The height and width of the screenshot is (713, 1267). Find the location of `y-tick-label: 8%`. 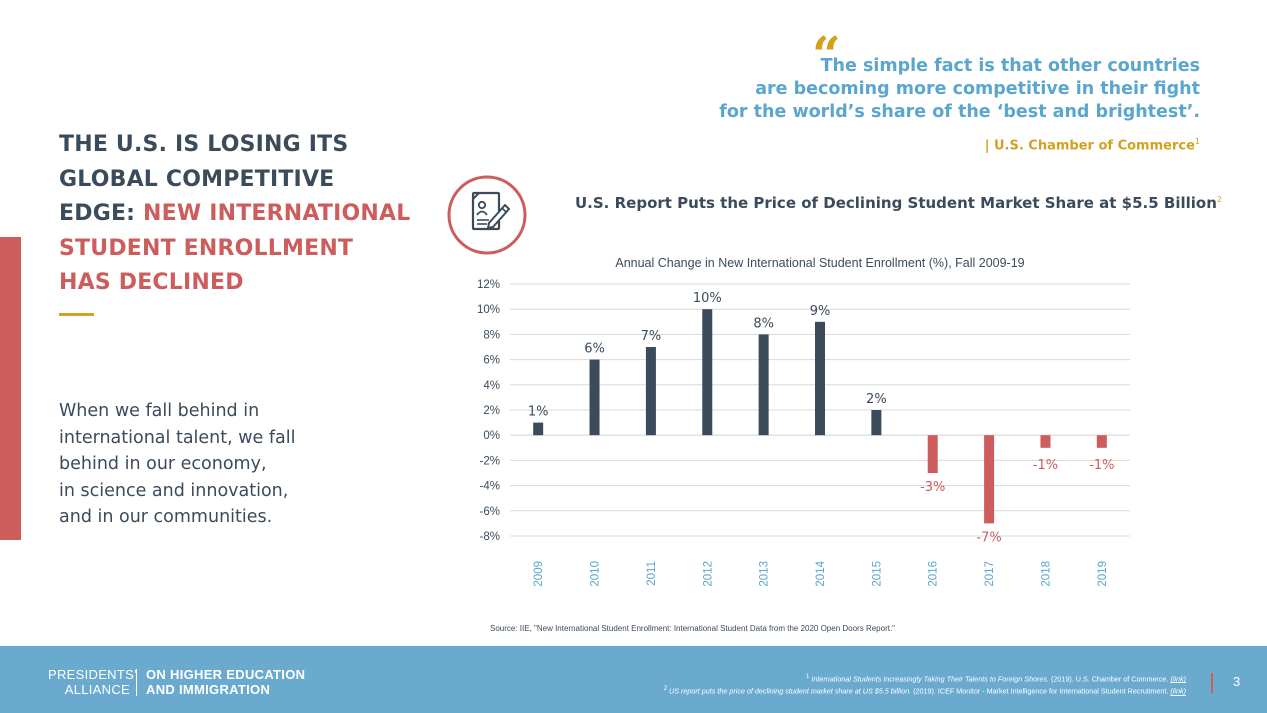

y-tick-label: 8% is located at coordinates (491, 335).